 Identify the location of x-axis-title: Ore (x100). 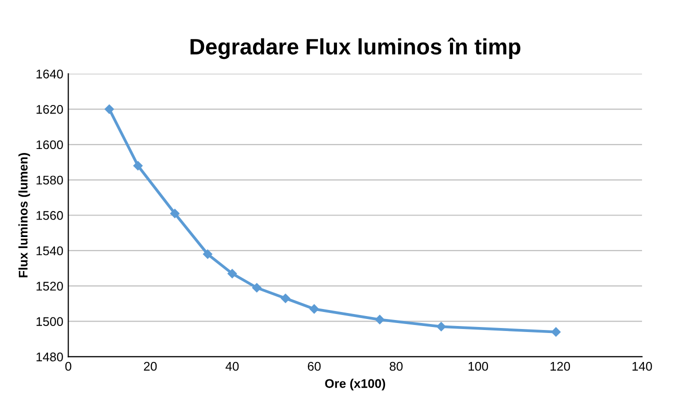
(355, 384).